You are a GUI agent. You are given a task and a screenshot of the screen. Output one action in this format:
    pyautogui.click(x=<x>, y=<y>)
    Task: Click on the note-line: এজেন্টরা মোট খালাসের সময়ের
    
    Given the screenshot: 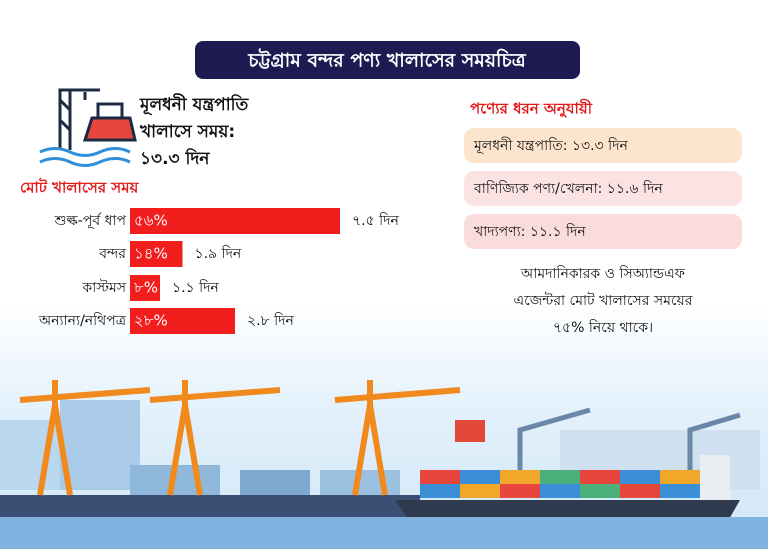 What is the action you would take?
    pyautogui.click(x=603, y=300)
    